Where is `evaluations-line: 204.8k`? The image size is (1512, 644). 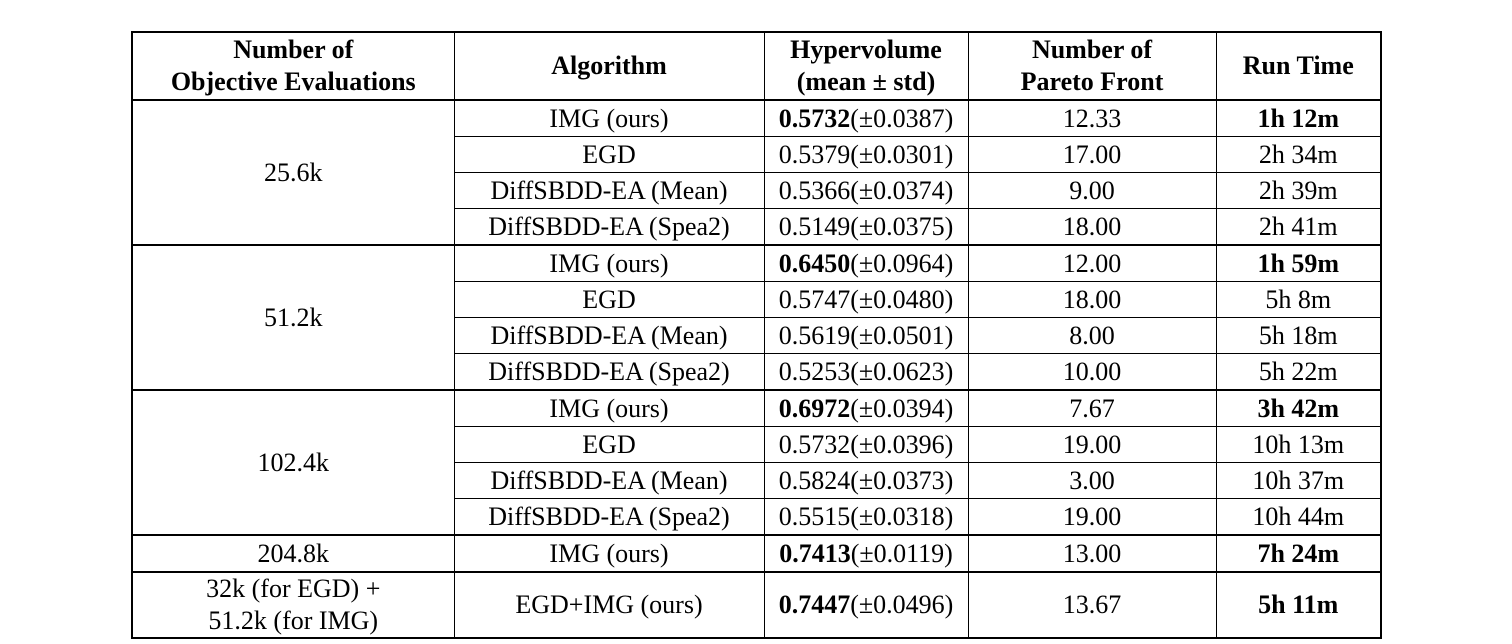 evaluations-line: 204.8k is located at coordinates (293, 553).